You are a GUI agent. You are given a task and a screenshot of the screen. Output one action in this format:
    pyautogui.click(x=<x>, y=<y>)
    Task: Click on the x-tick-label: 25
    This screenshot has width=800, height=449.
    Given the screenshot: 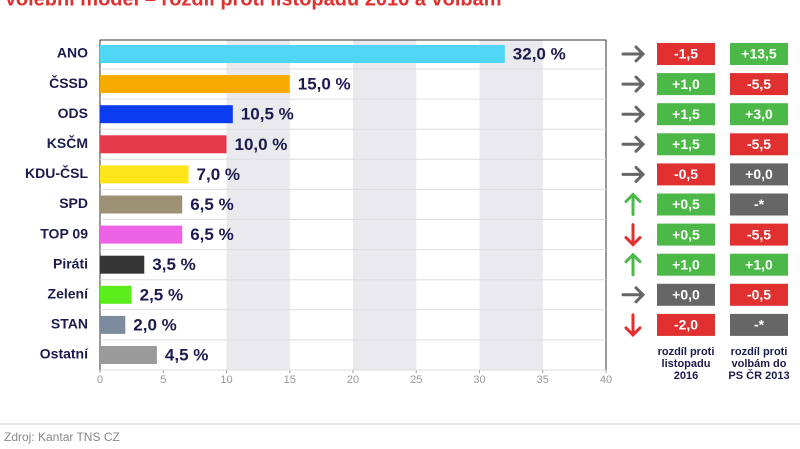 What is the action you would take?
    pyautogui.click(x=416, y=380)
    